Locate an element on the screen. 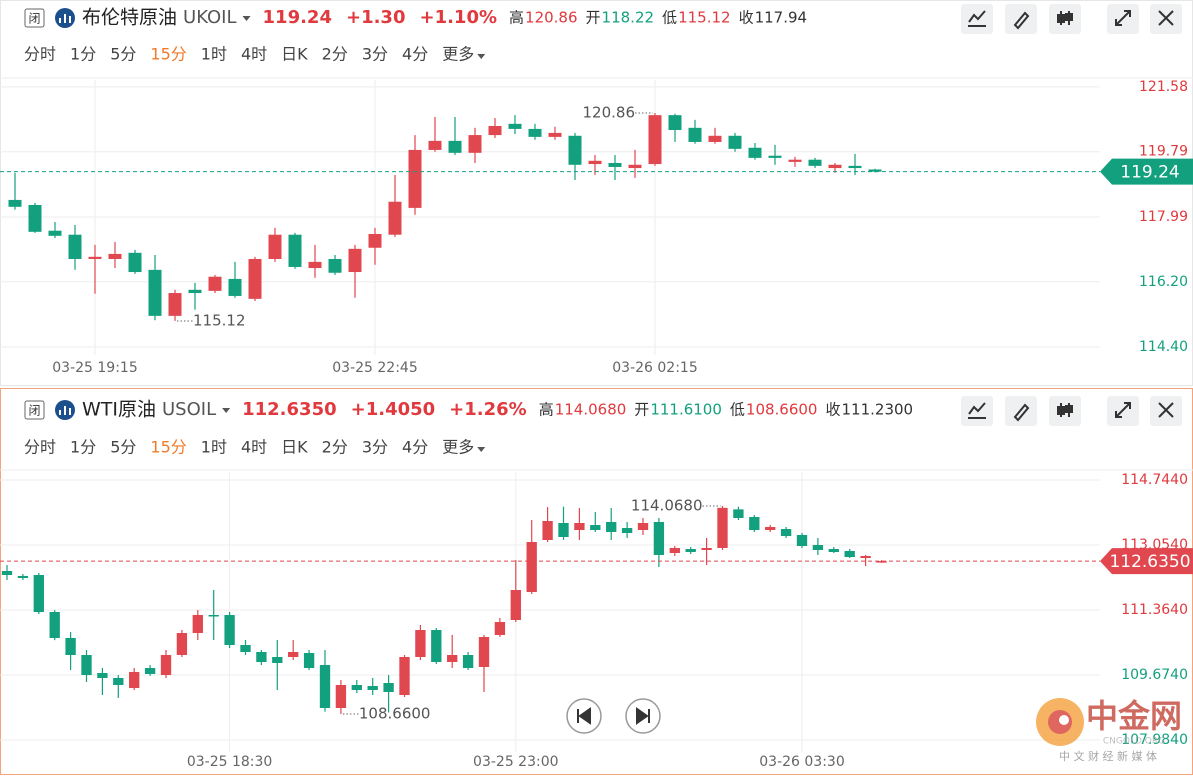 The image size is (1193, 779). watermark-domain: CNGOLD.ORG is located at coordinates (1134, 742).